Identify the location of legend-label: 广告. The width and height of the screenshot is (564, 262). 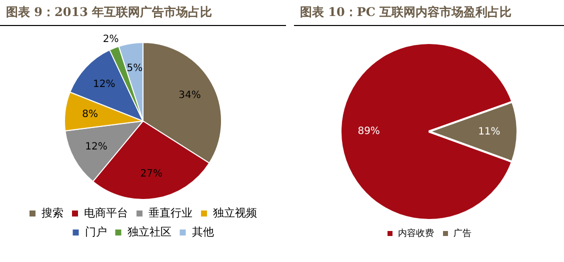
(463, 233).